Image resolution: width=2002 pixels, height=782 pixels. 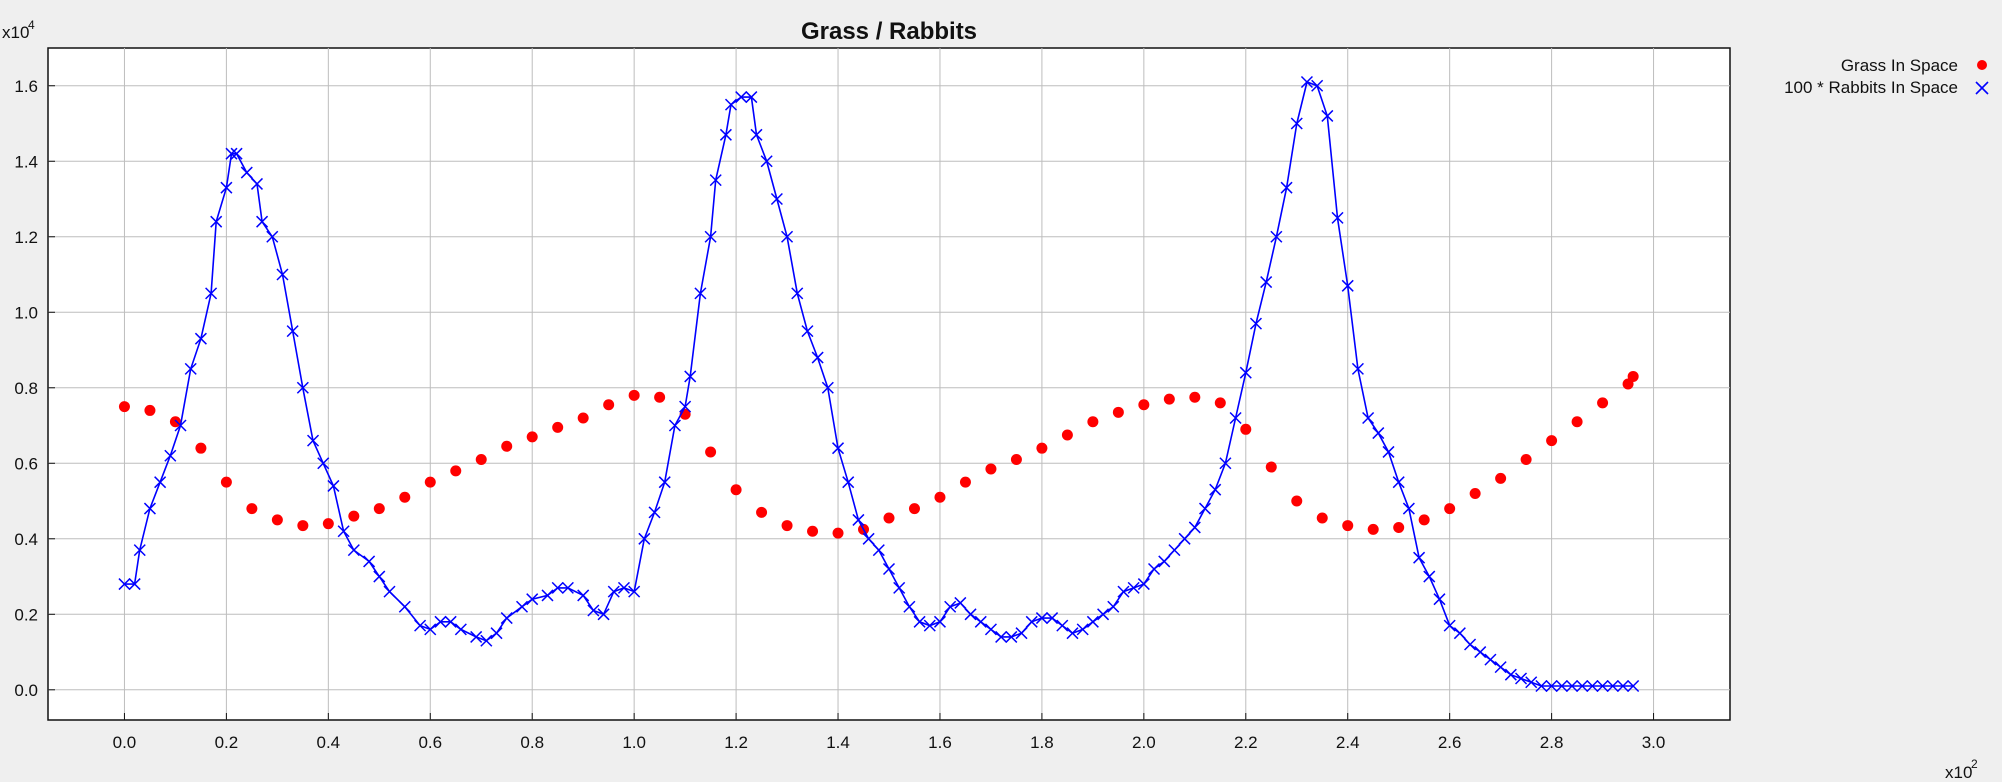 I want to click on x-tick-label: 1.0, so click(x=634, y=742).